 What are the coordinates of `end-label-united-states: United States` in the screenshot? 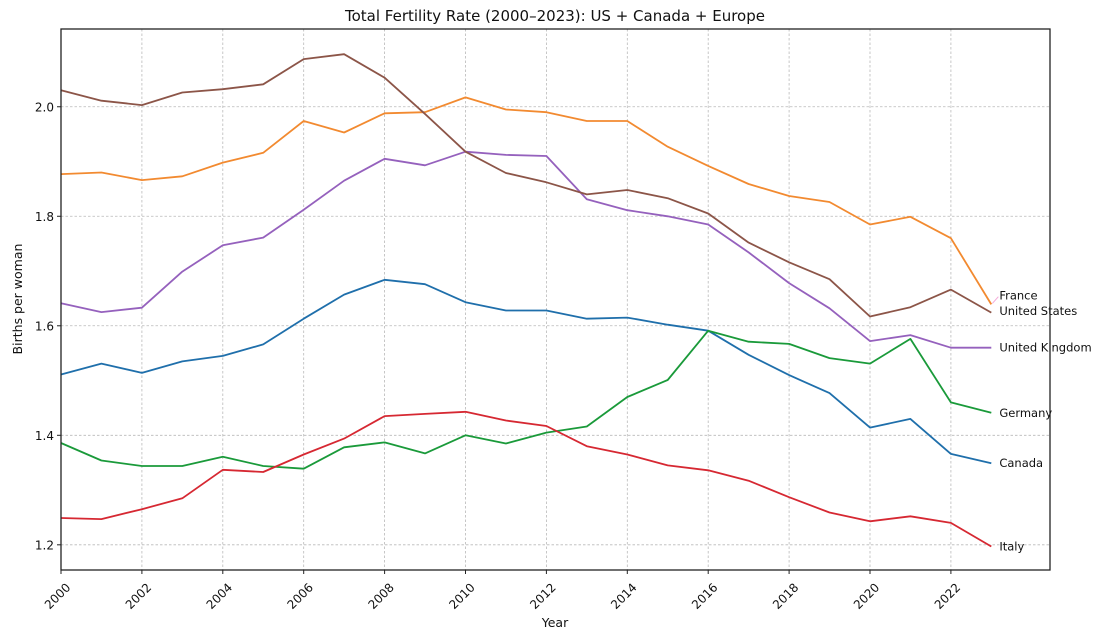 It's located at (1038, 311).